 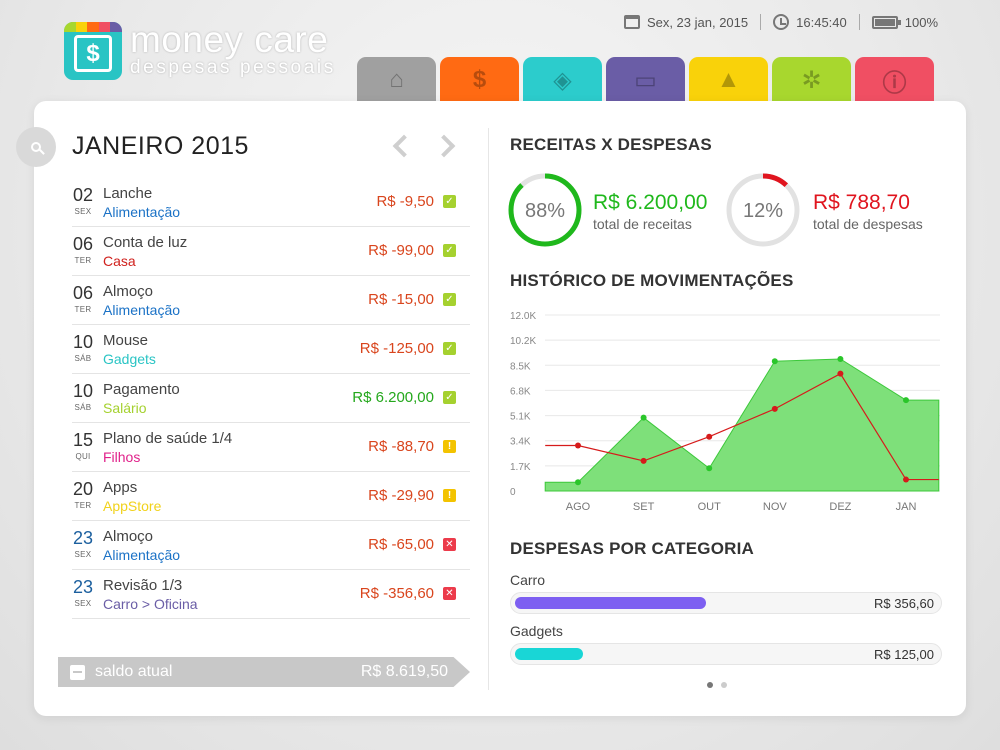 I want to click on main-tabs: ⌂ $ ◈ ▭ ▲ ✲ ⓘ, so click(x=645, y=80).